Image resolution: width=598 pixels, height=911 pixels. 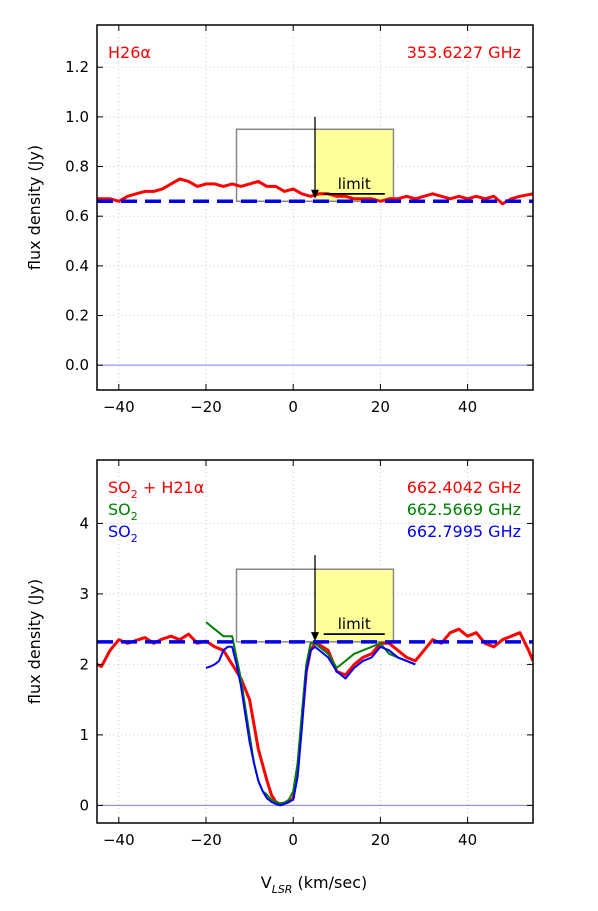 I want to click on y-tick-label: 0.8, so click(x=77, y=167).